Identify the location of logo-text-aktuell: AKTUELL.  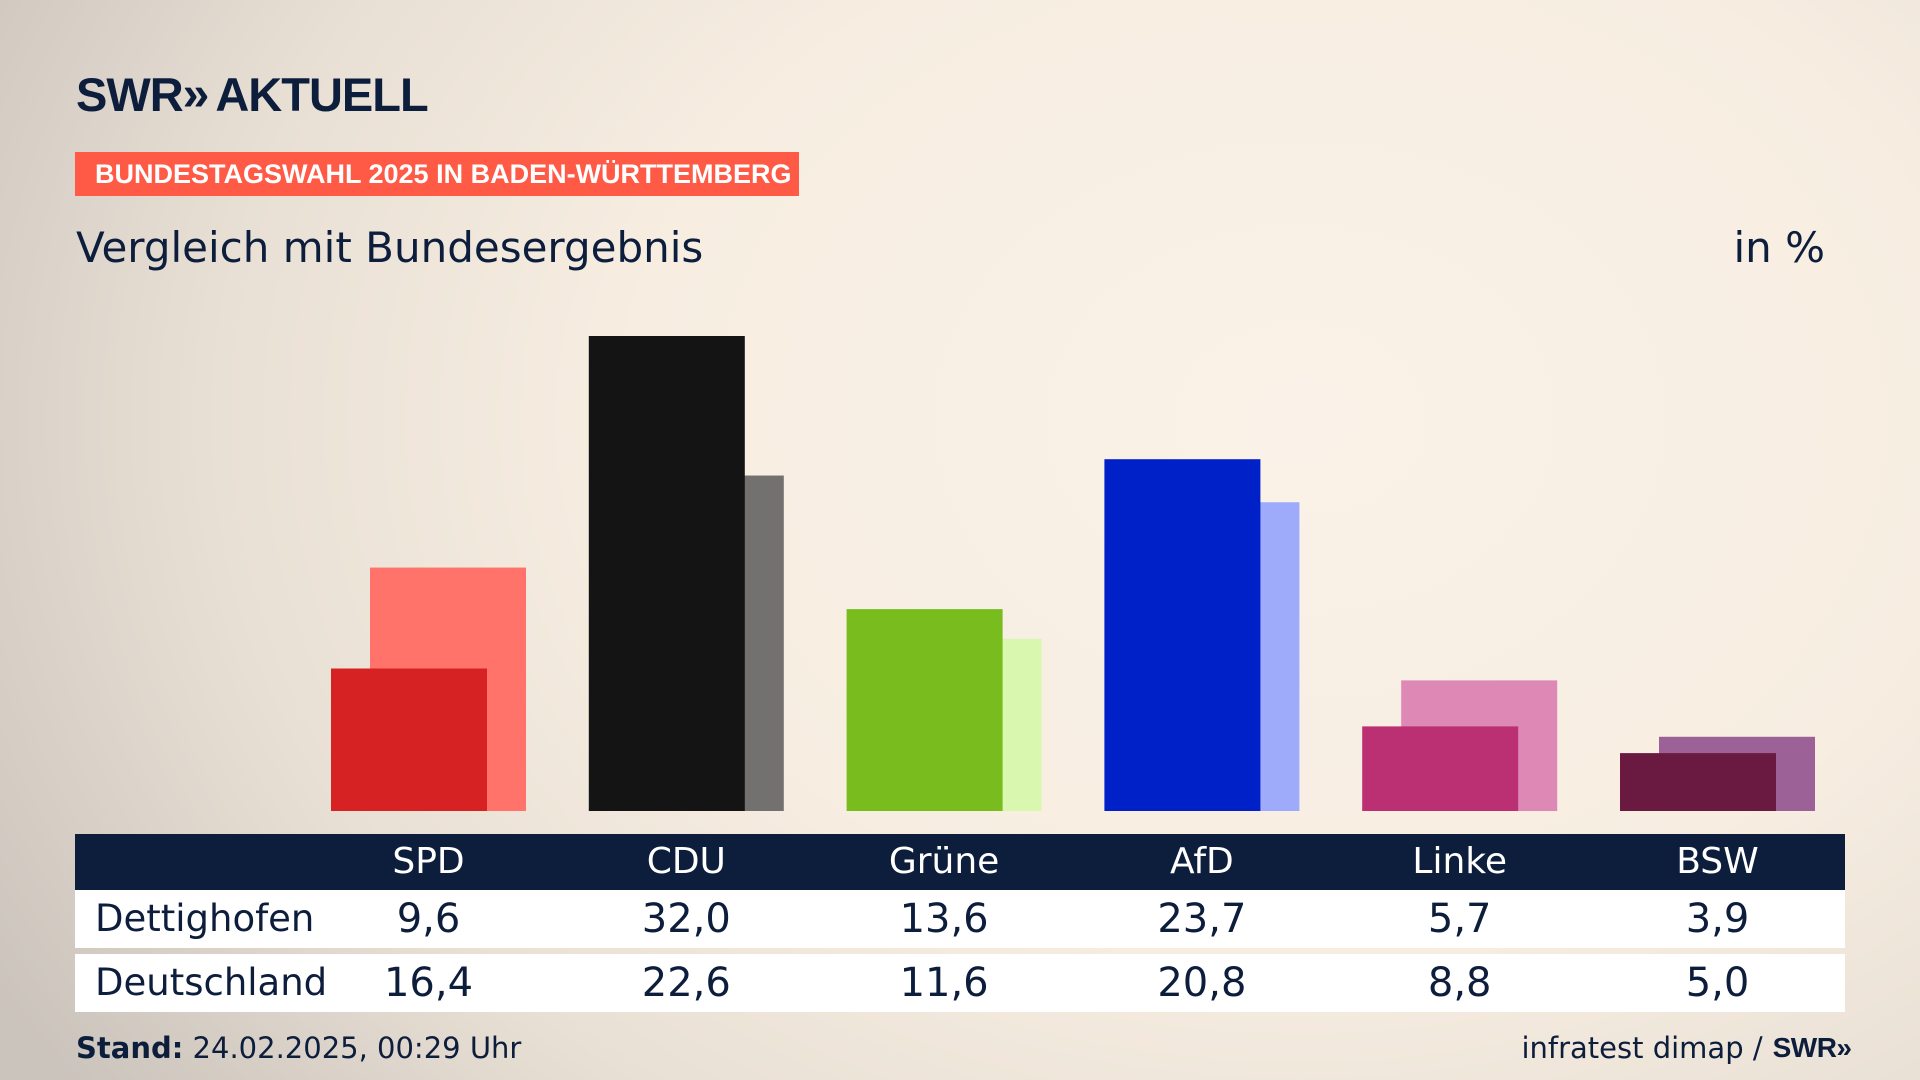
(321, 94).